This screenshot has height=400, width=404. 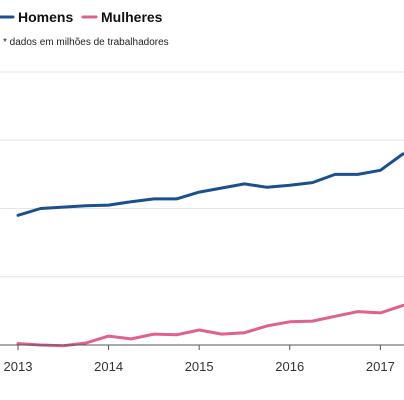 I want to click on chart-note: * dados em milhões de trabalhadores, so click(x=86, y=42).